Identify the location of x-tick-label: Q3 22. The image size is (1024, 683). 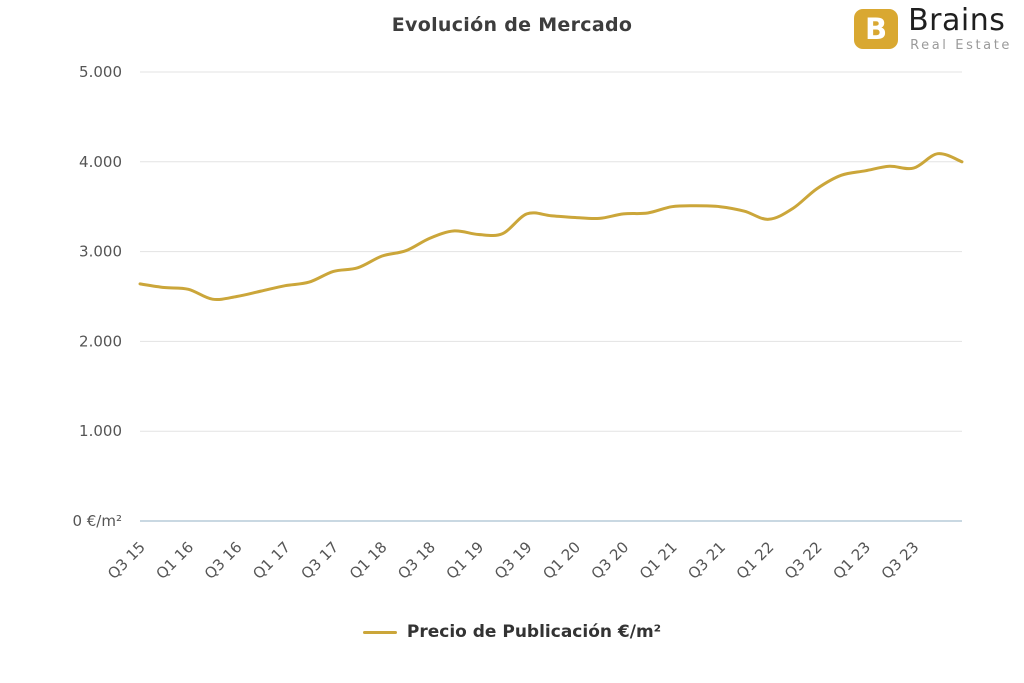
(803, 560).